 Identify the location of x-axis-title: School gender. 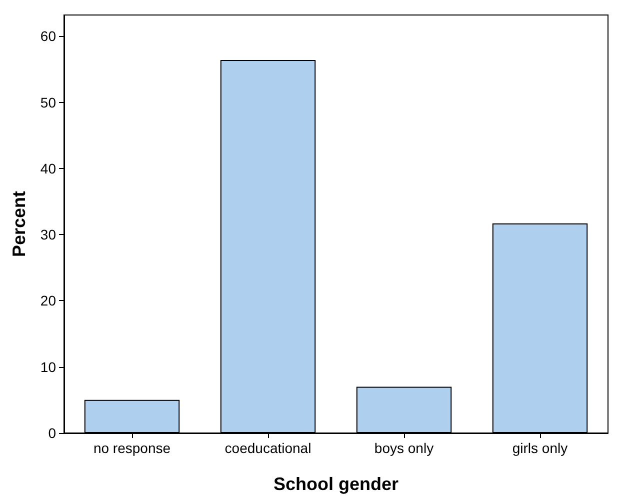
(336, 484).